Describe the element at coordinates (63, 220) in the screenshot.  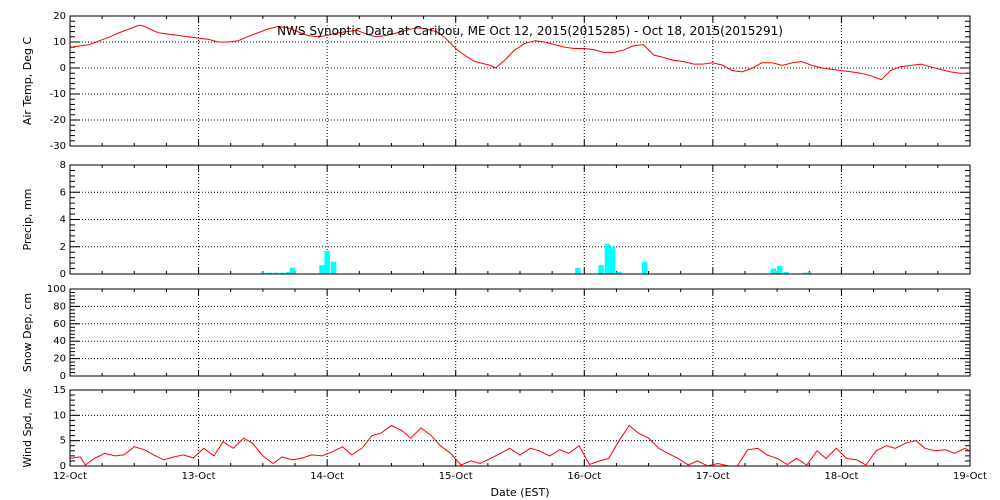
I see `precip-ytick-label: 4` at that location.